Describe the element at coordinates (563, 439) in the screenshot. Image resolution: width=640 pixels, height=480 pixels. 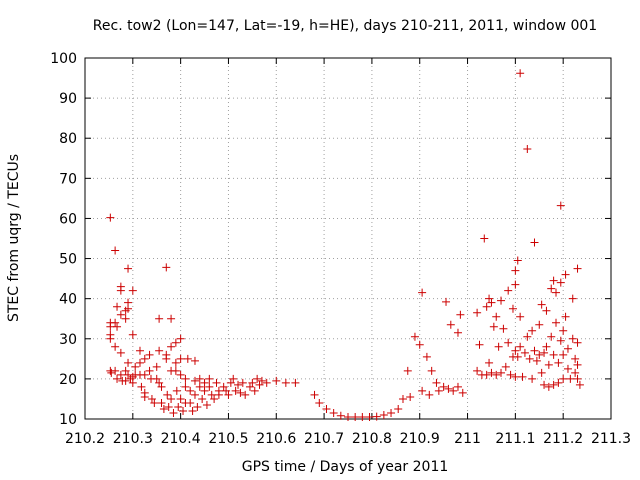
I see `x-tick-label: 211.2` at that location.